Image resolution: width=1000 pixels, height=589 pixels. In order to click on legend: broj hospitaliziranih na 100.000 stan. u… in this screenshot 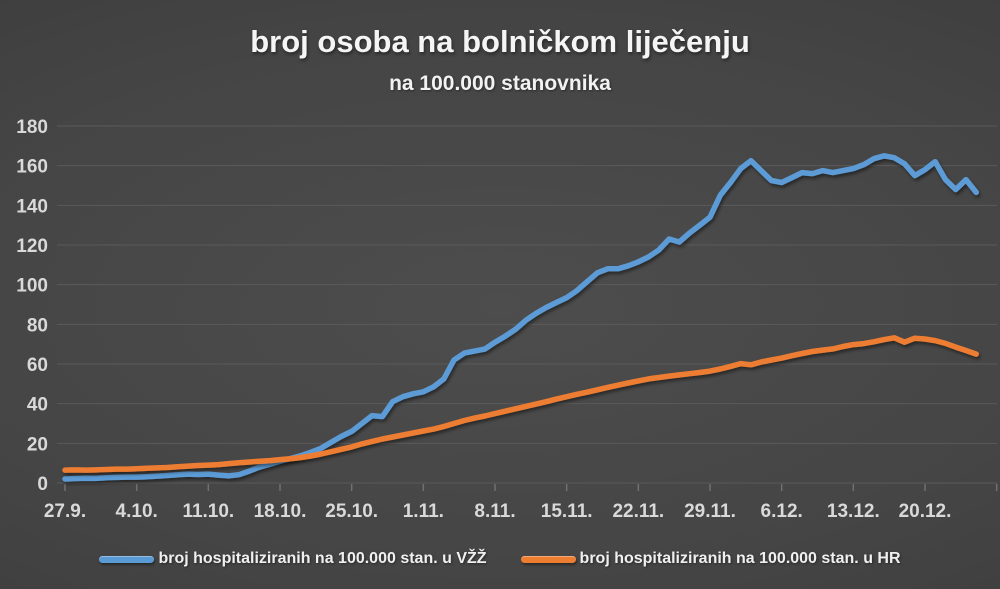, I will do `click(500, 559)`.